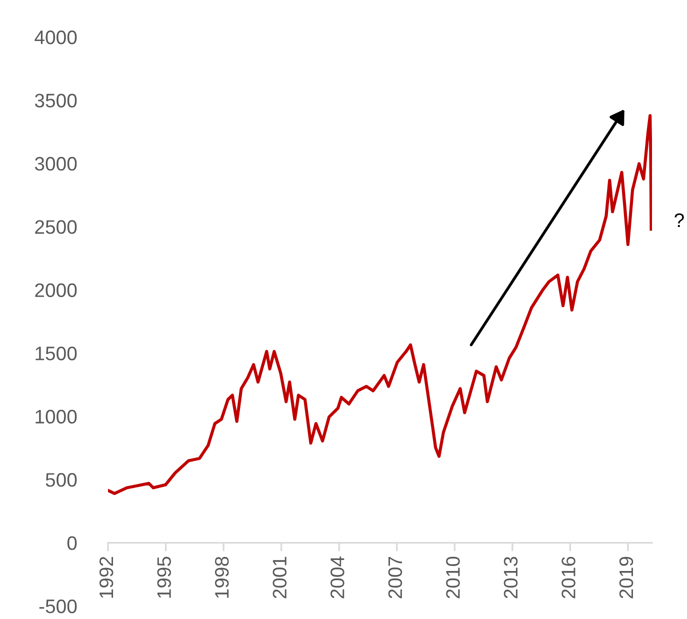  I want to click on x-tick-label: 2010, so click(453, 577).